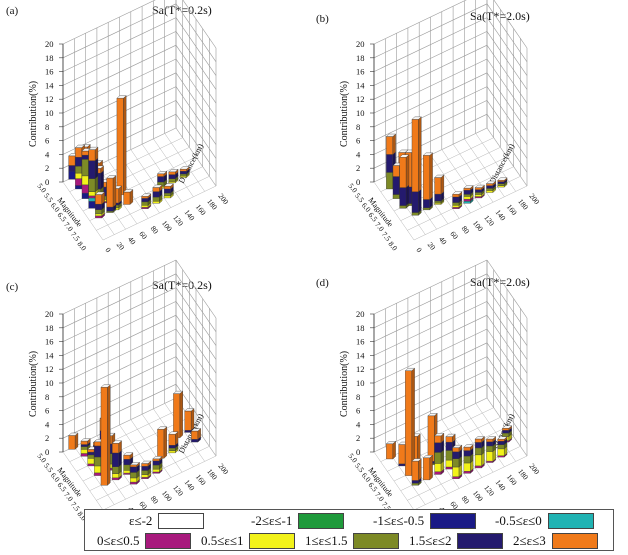 This screenshot has width=628, height=555. I want to click on legend-label: 0.5≤ε≤1, so click(222, 540).